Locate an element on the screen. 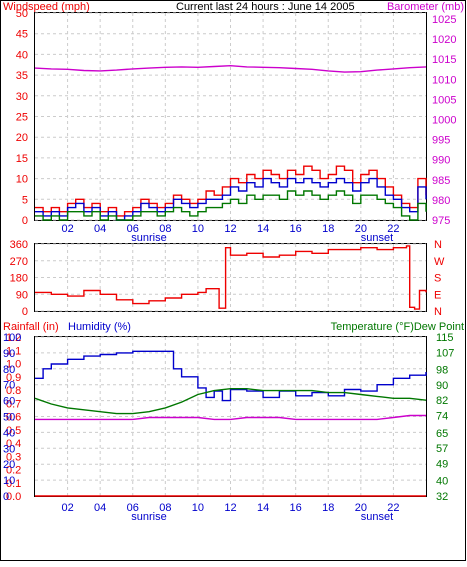 The image size is (467, 567). rainfall-tick-6: 0.6 is located at coordinates (13, 418).